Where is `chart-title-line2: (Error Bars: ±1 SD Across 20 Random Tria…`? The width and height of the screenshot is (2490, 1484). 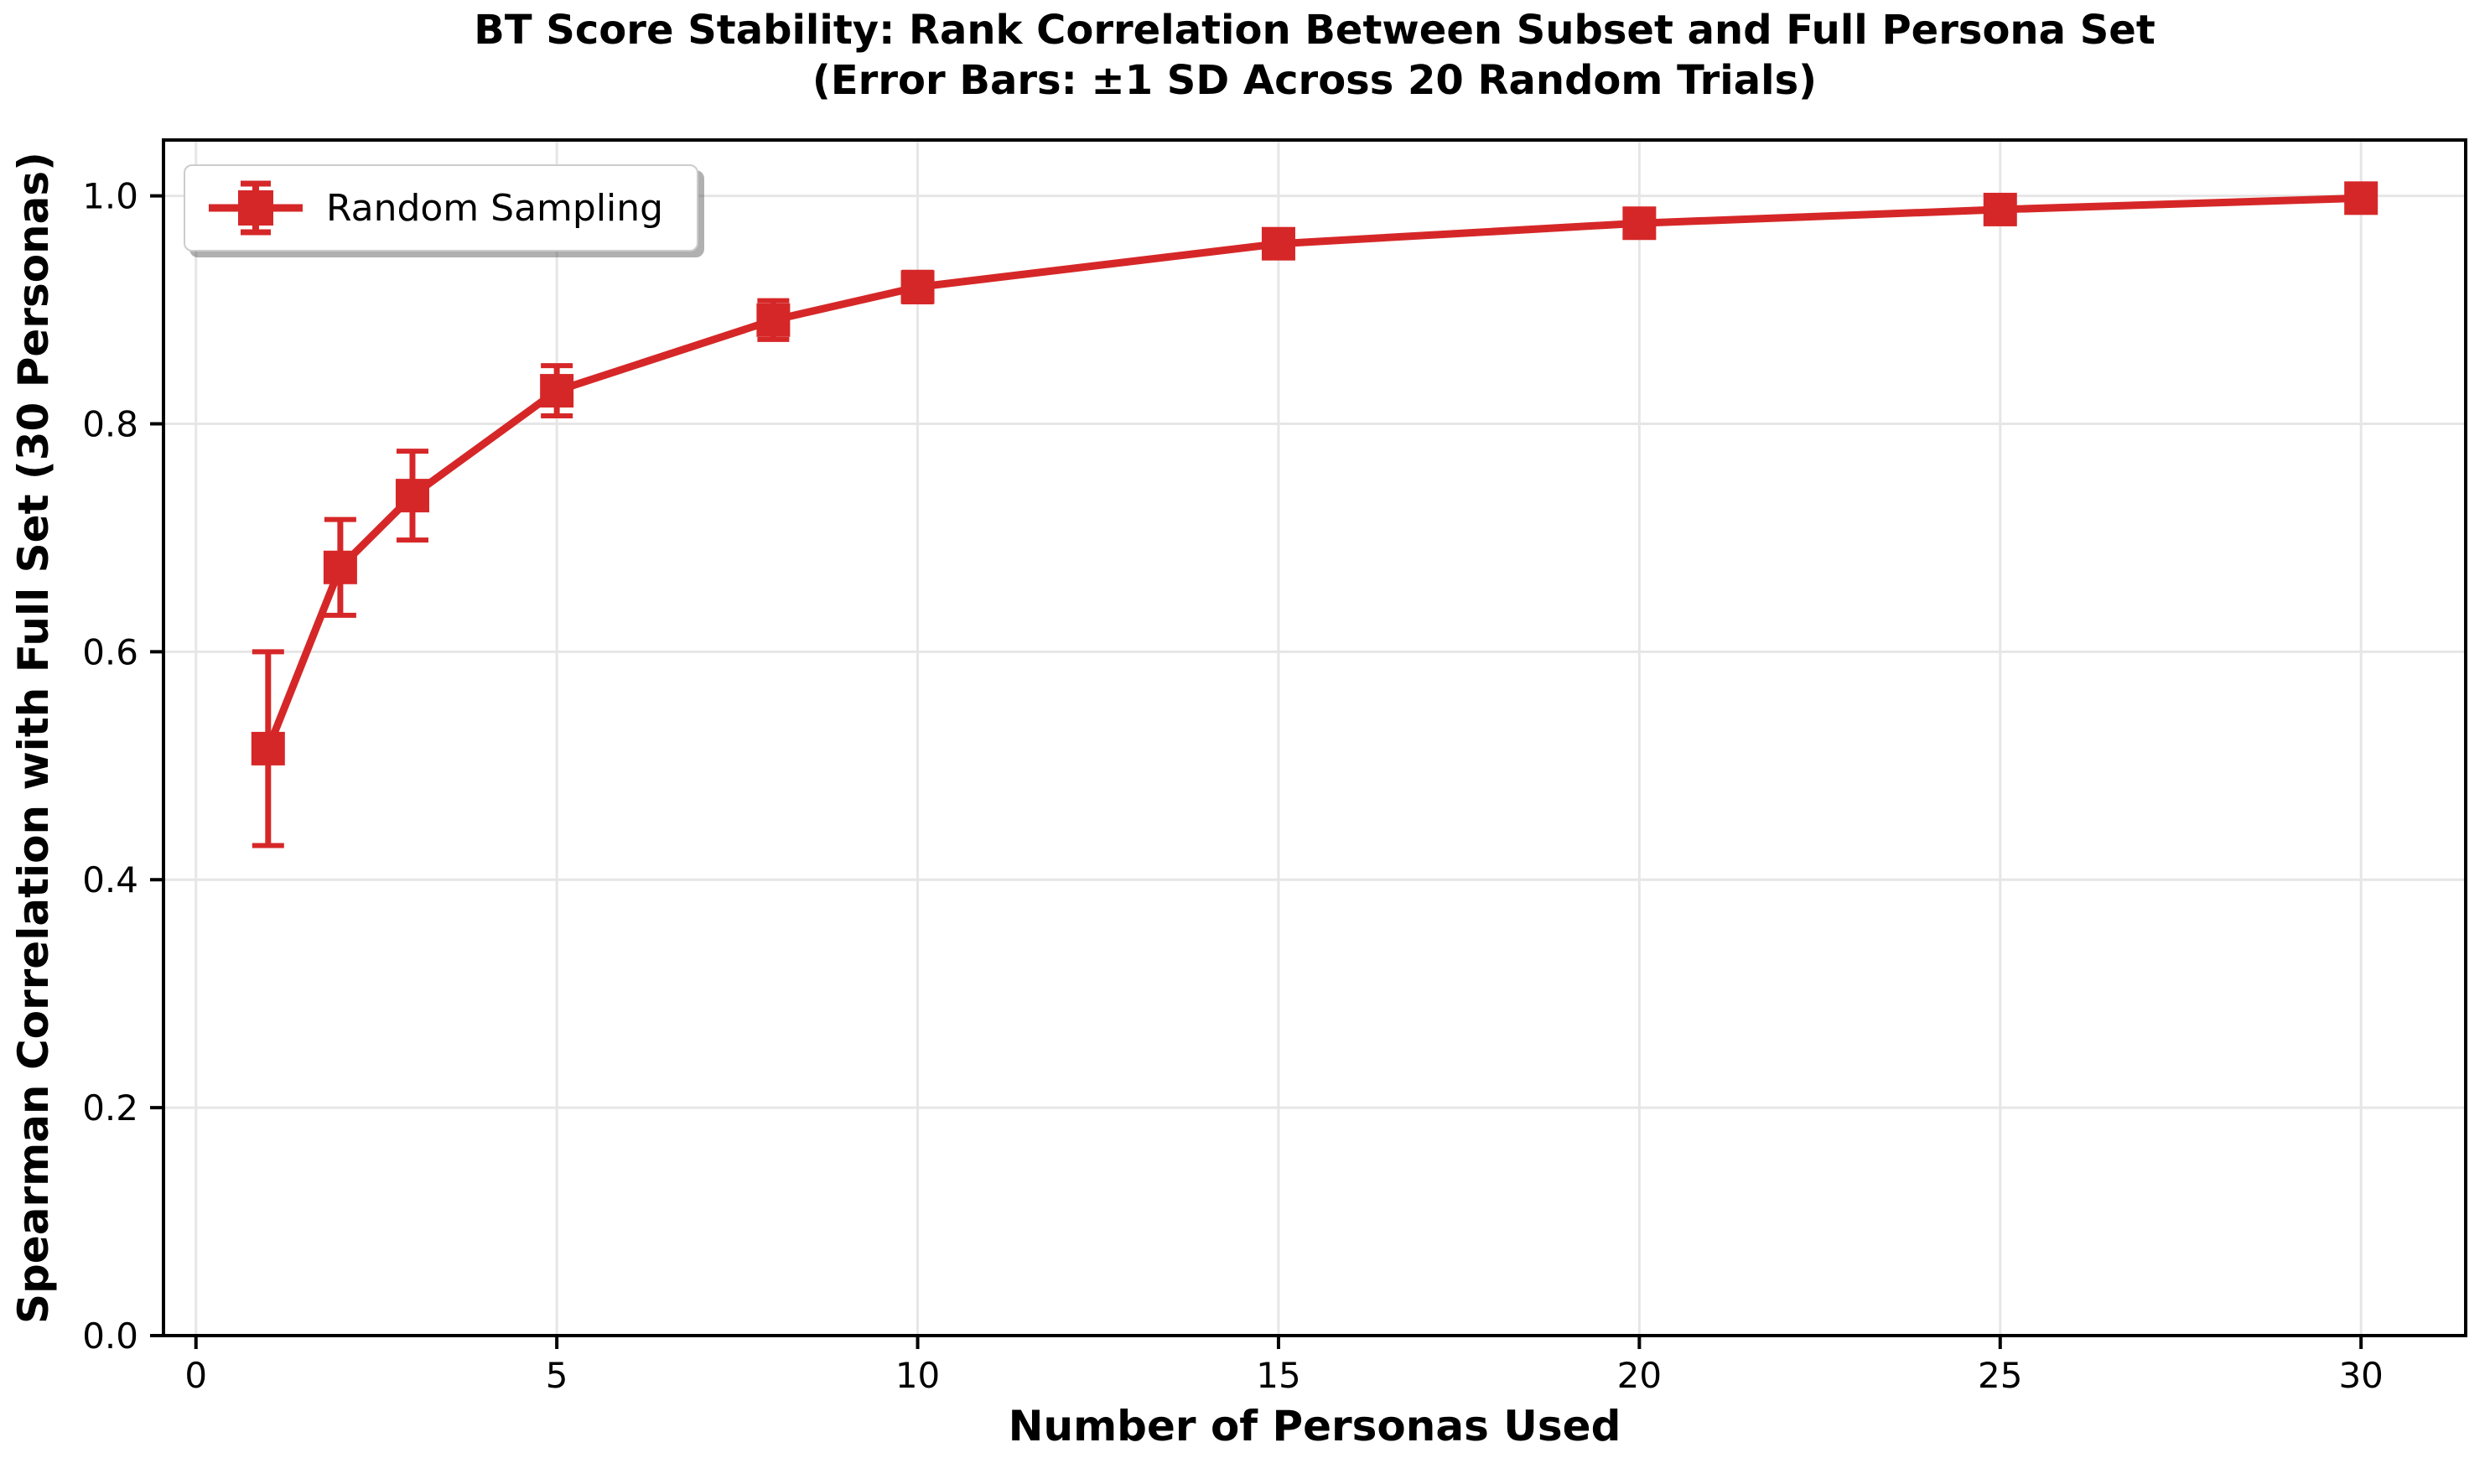 chart-title-line2: (Error Bars: ±1 SD Across 20 Random Tria… is located at coordinates (1315, 80).